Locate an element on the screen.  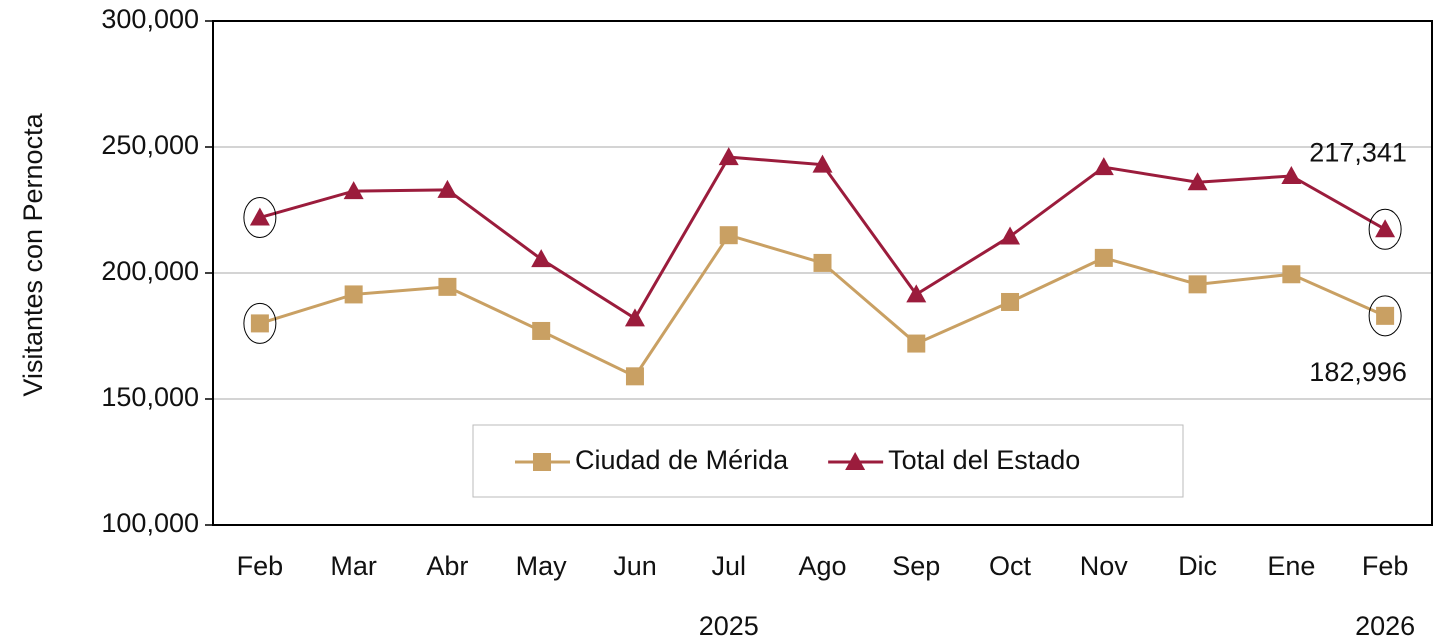
x-tick-label: Mar is located at coordinates (353, 566).